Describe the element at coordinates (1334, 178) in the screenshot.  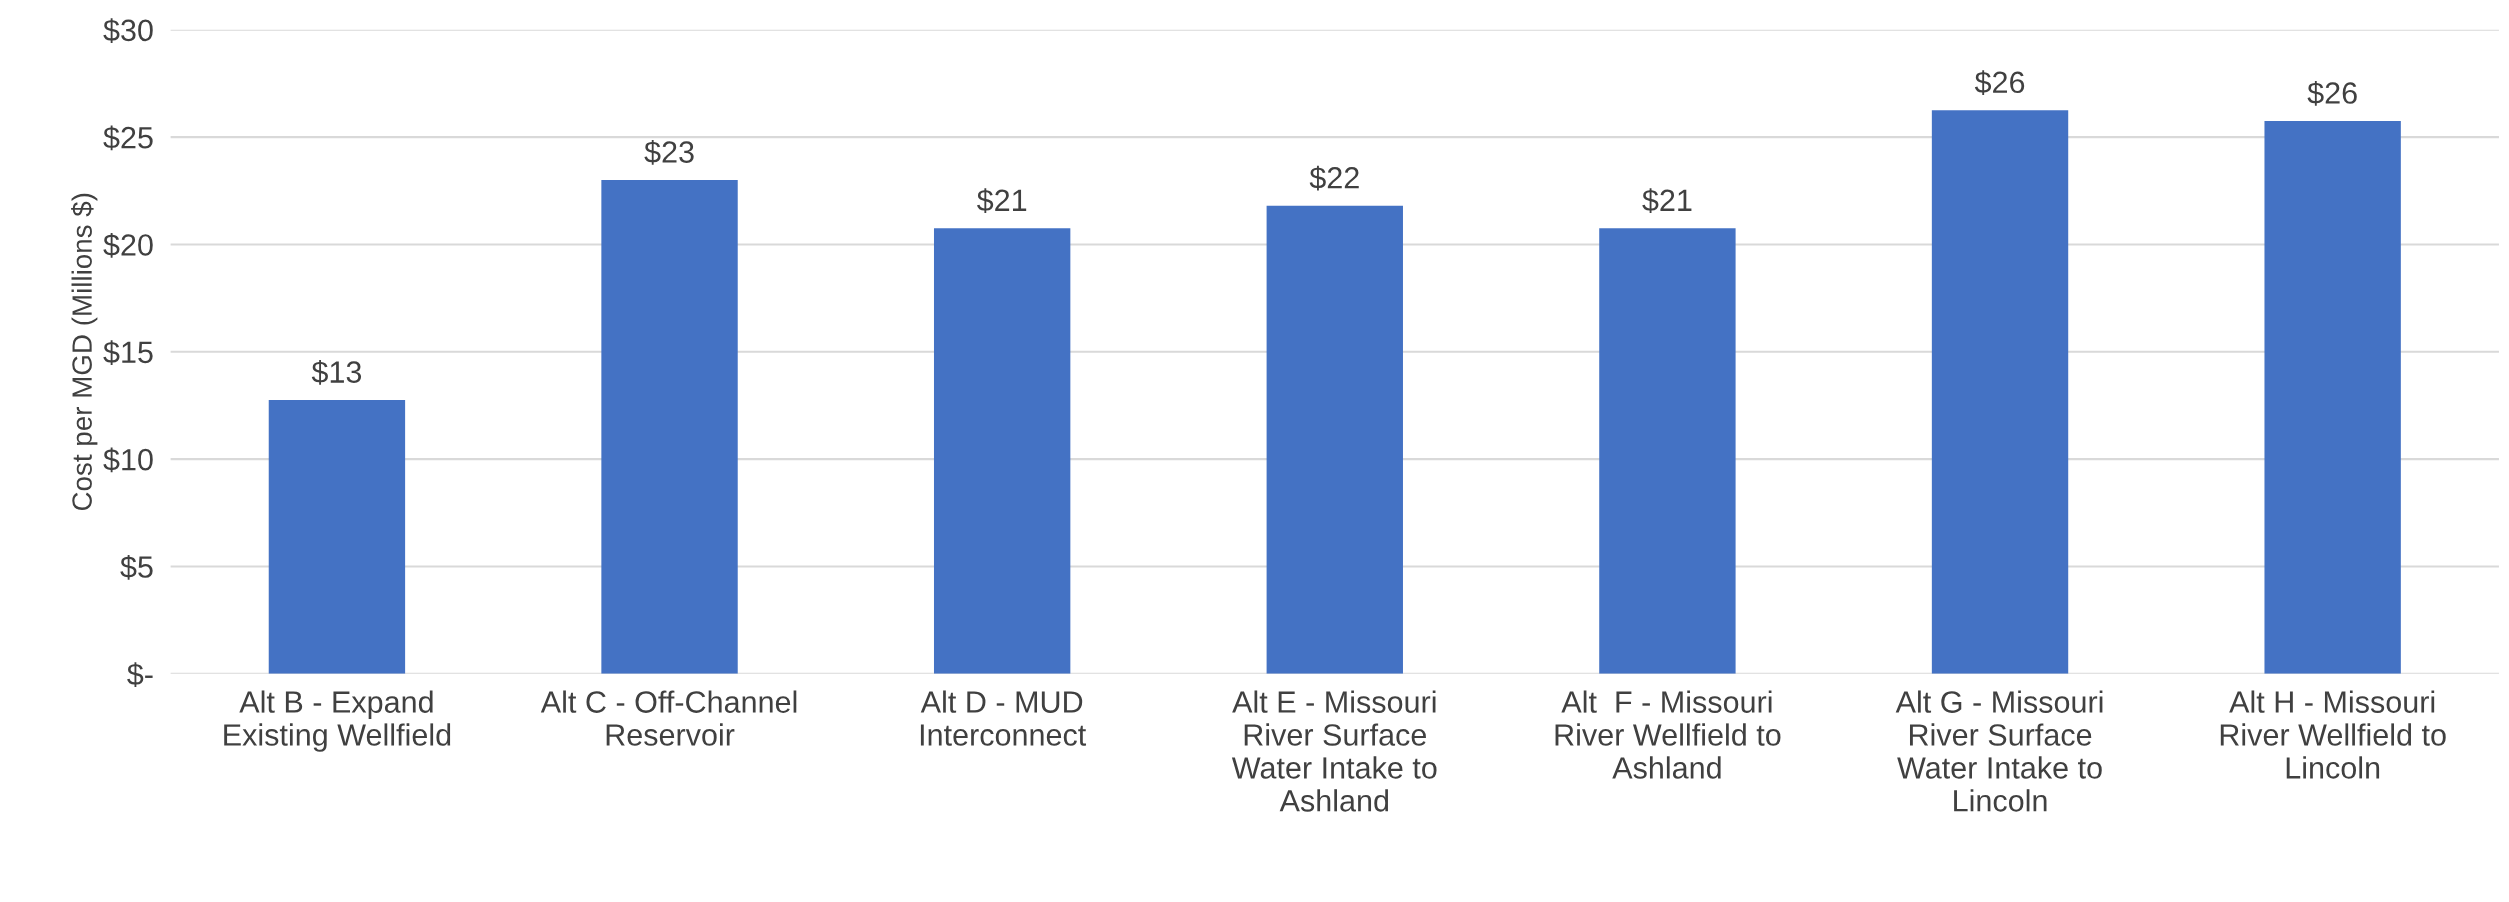
I see `data-label: $22` at that location.